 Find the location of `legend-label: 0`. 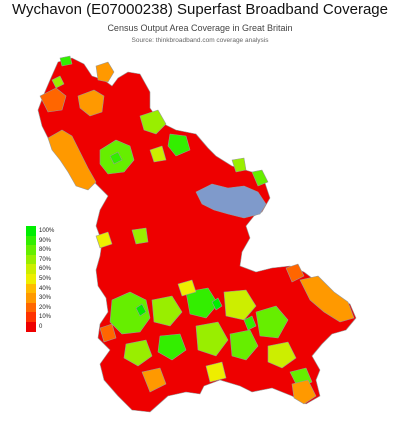

legend-label: 0 is located at coordinates (41, 326).